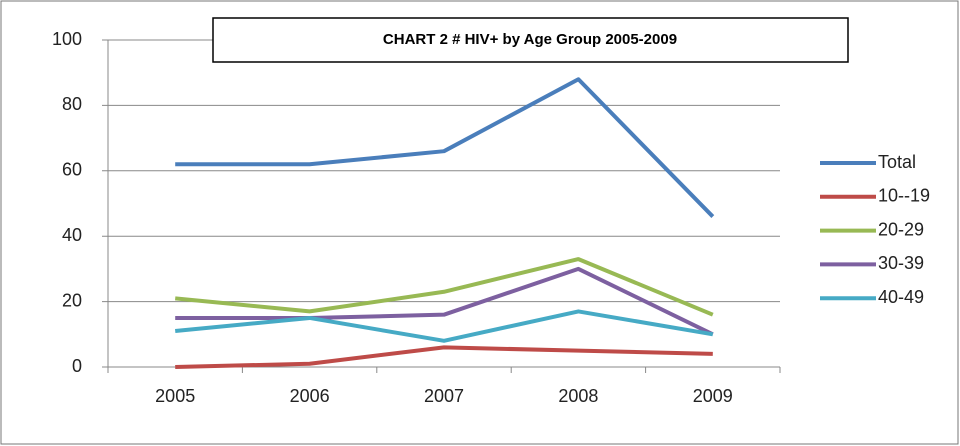 This screenshot has width=960, height=446. What do you see at coordinates (67, 39) in the screenshot?
I see `y-tick-label: 100` at bounding box center [67, 39].